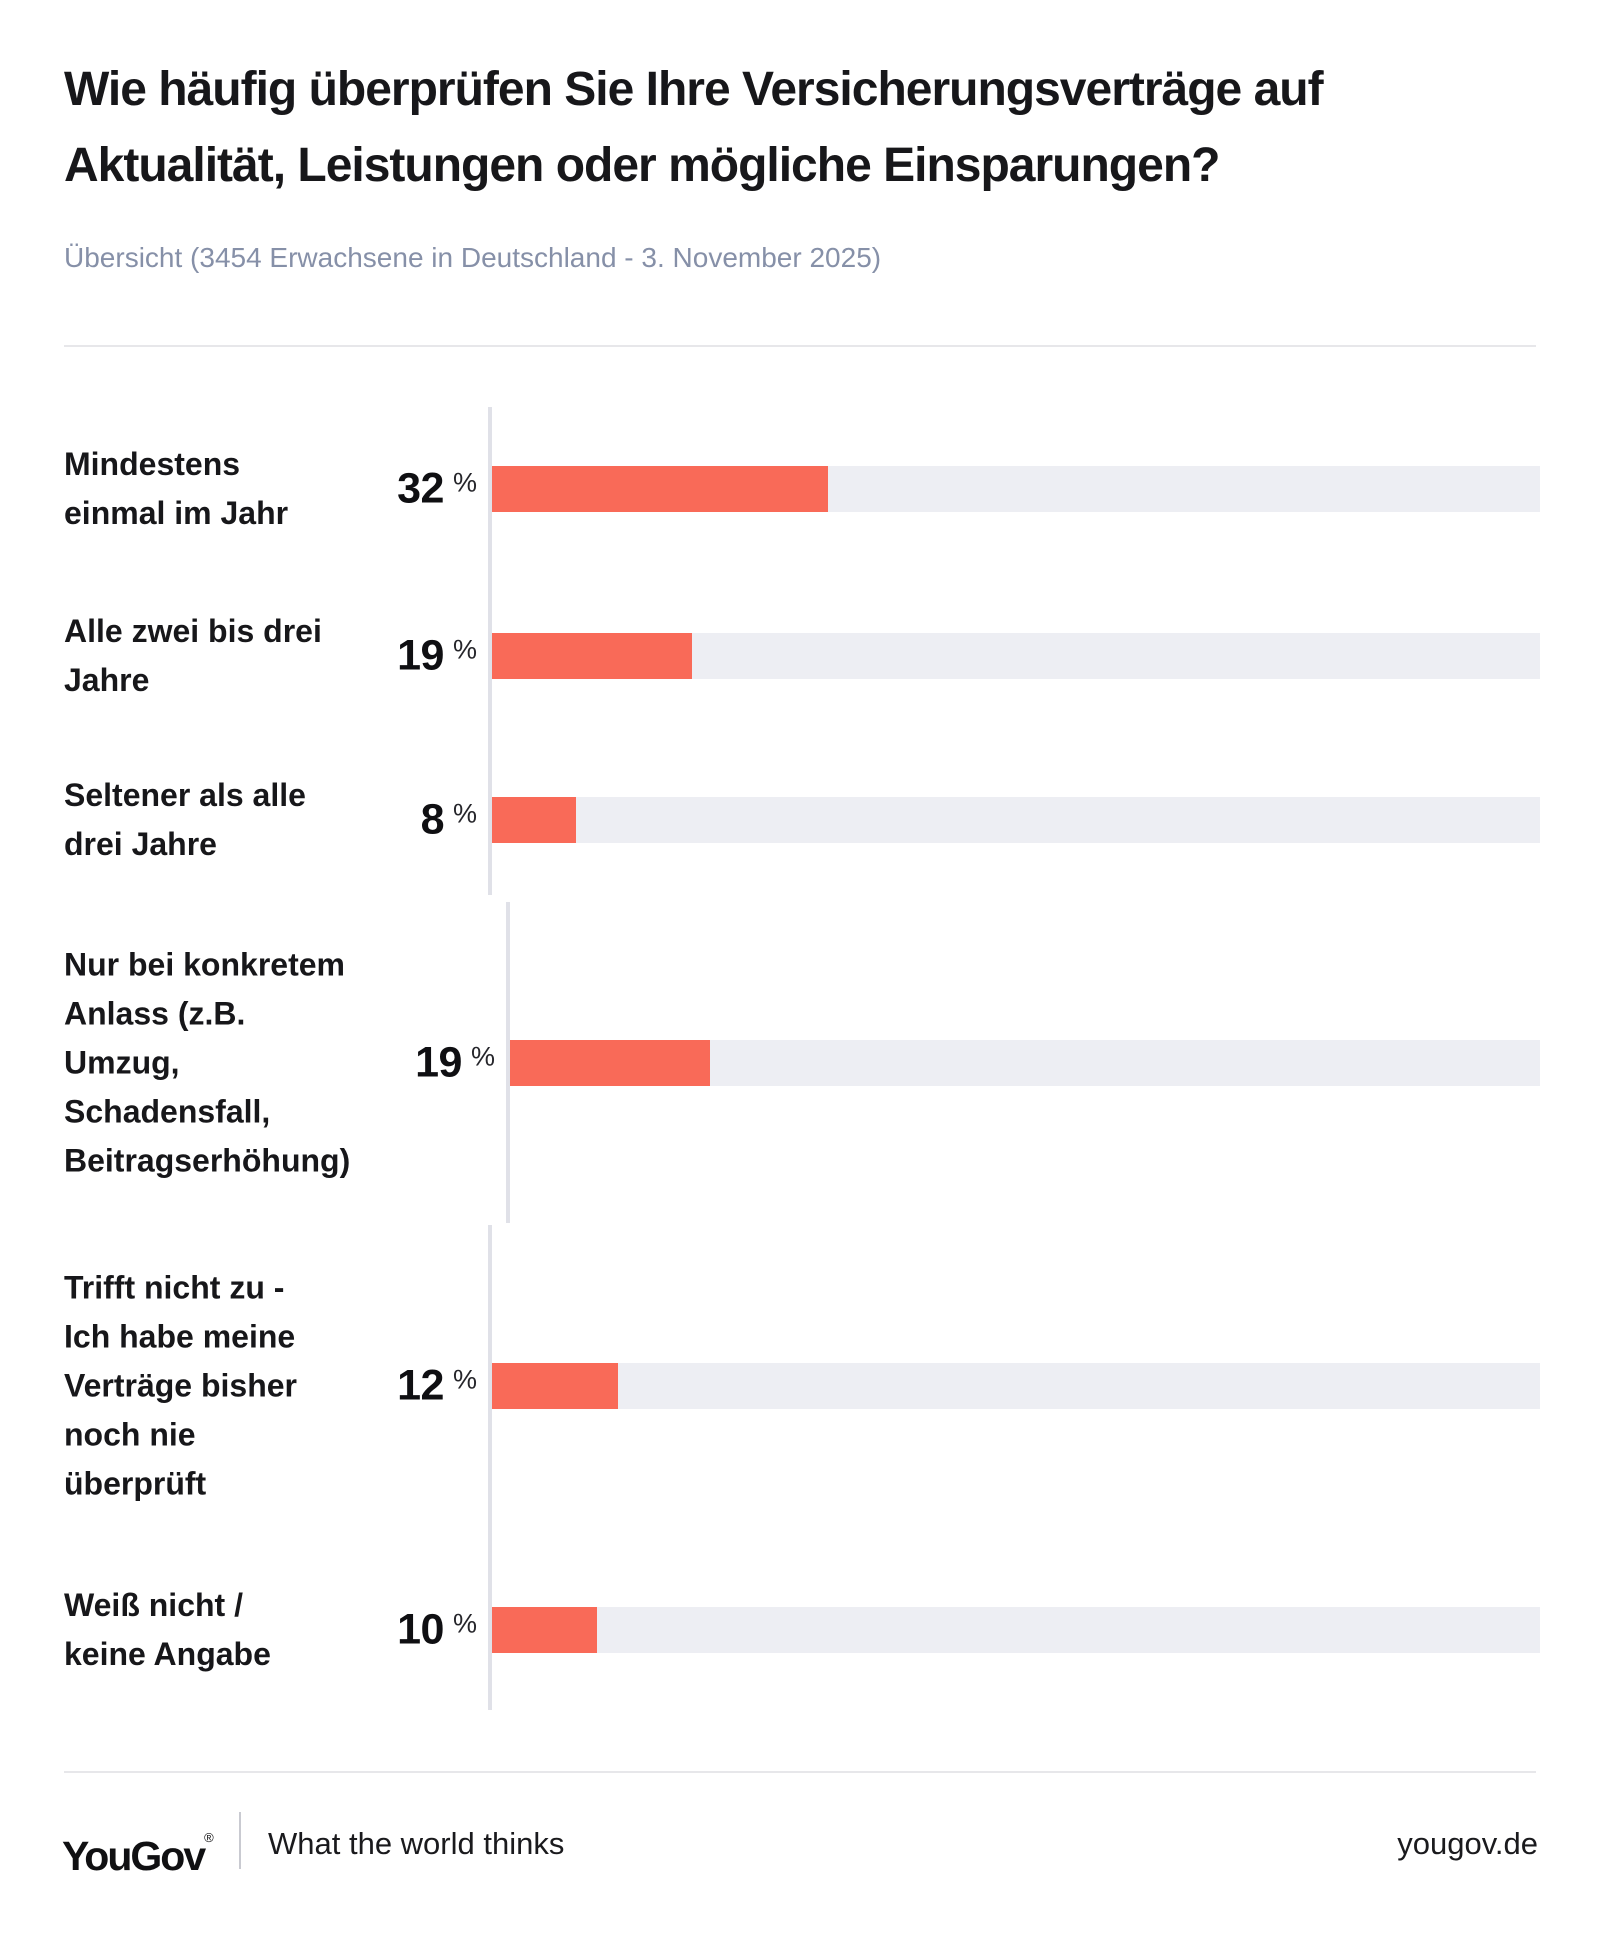 The width and height of the screenshot is (1600, 1933). I want to click on row-label-line: Umzug,, so click(122, 1062).